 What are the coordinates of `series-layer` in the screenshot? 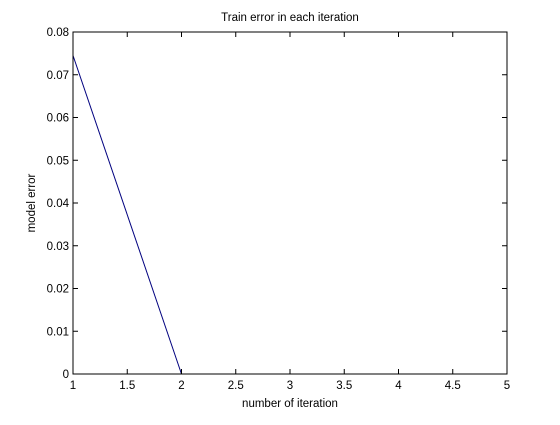 It's located at (127, 215).